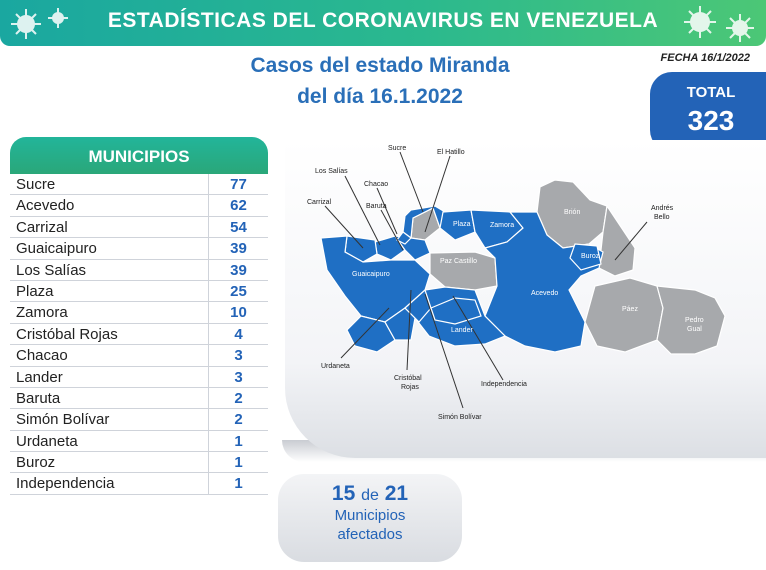  Describe the element at coordinates (42, 227) in the screenshot. I see `municipio-name: Carrizal` at that location.